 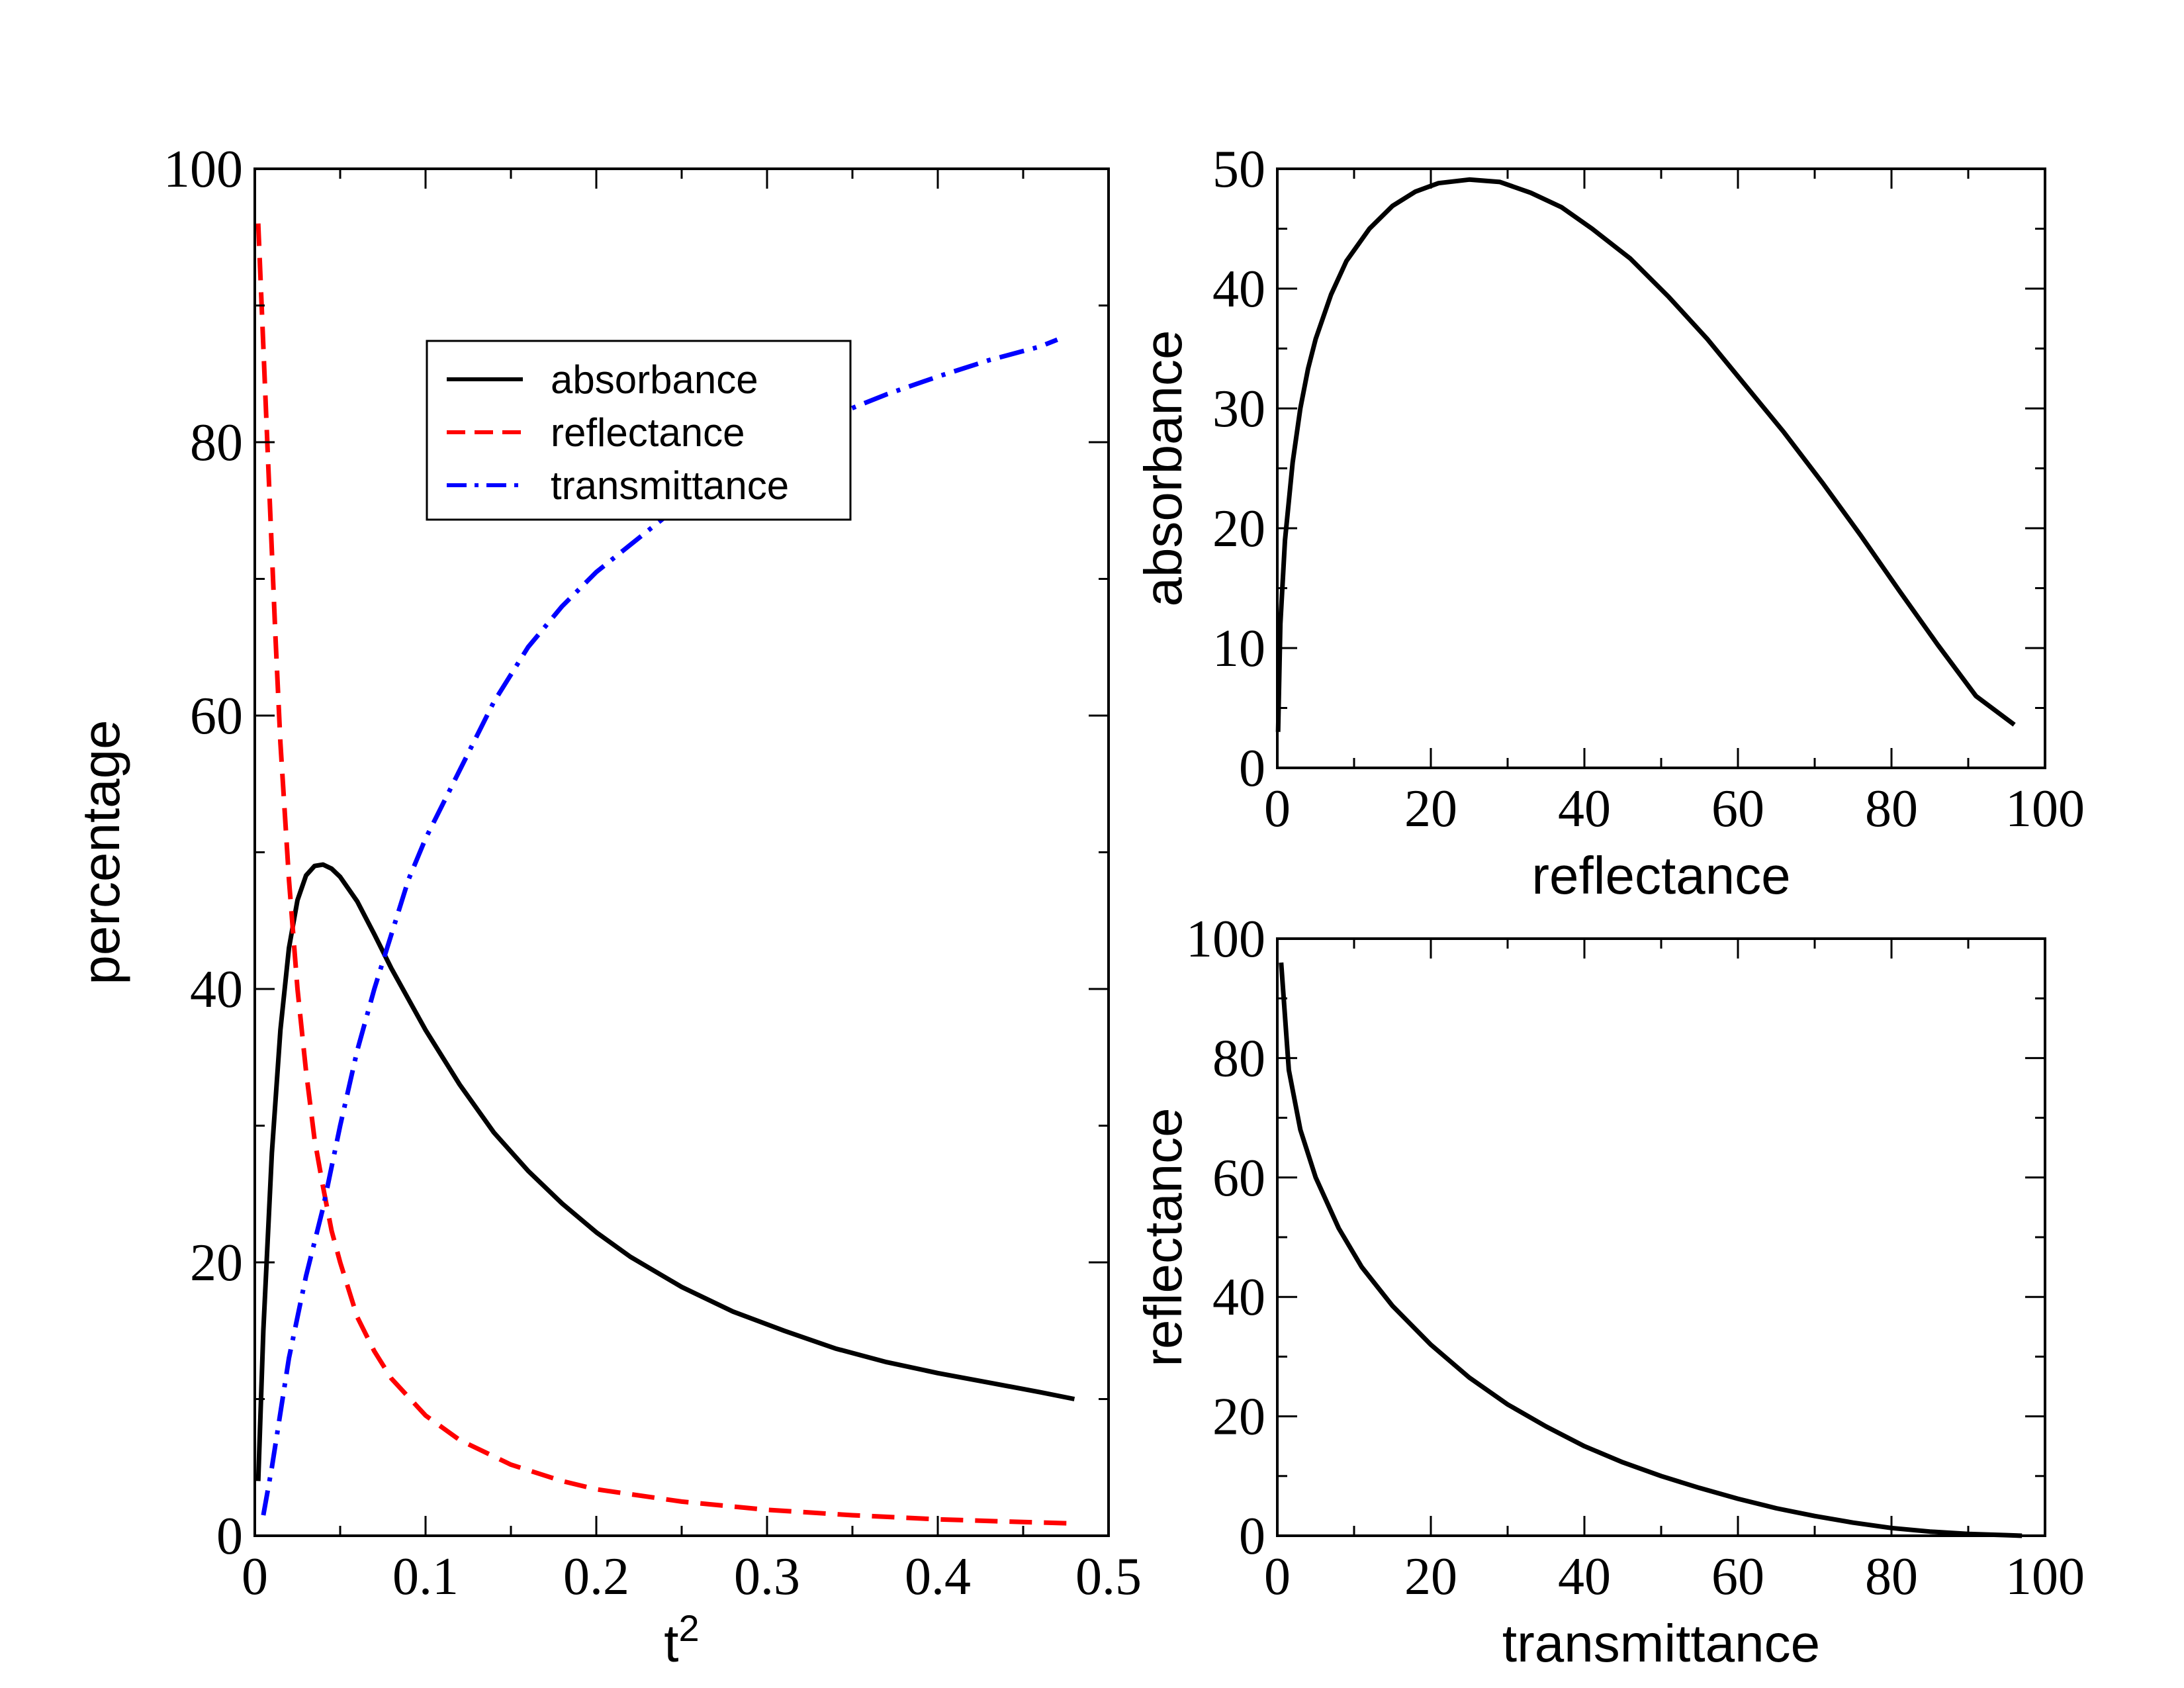 I want to click on y-tick-label: 30, so click(x=1238, y=409).